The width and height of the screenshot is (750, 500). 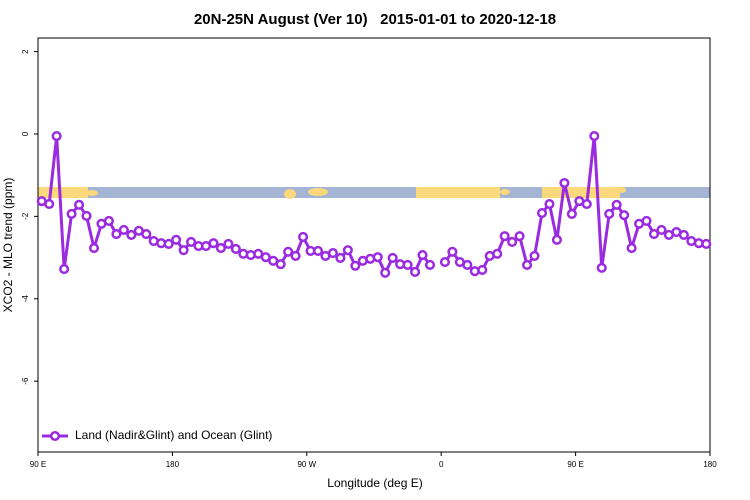 What do you see at coordinates (374, 193) in the screenshot?
I see `map-strip` at bounding box center [374, 193].